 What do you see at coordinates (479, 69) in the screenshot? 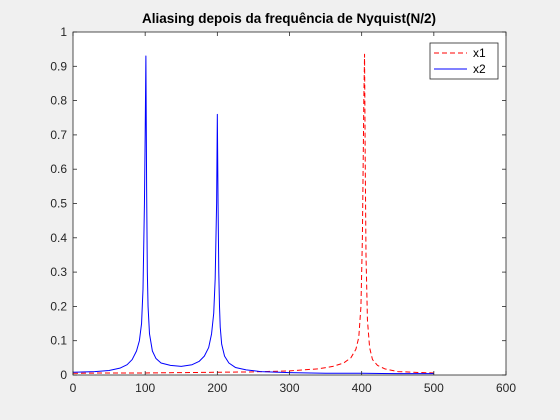
I see `legend-label-x2: x2` at bounding box center [479, 69].